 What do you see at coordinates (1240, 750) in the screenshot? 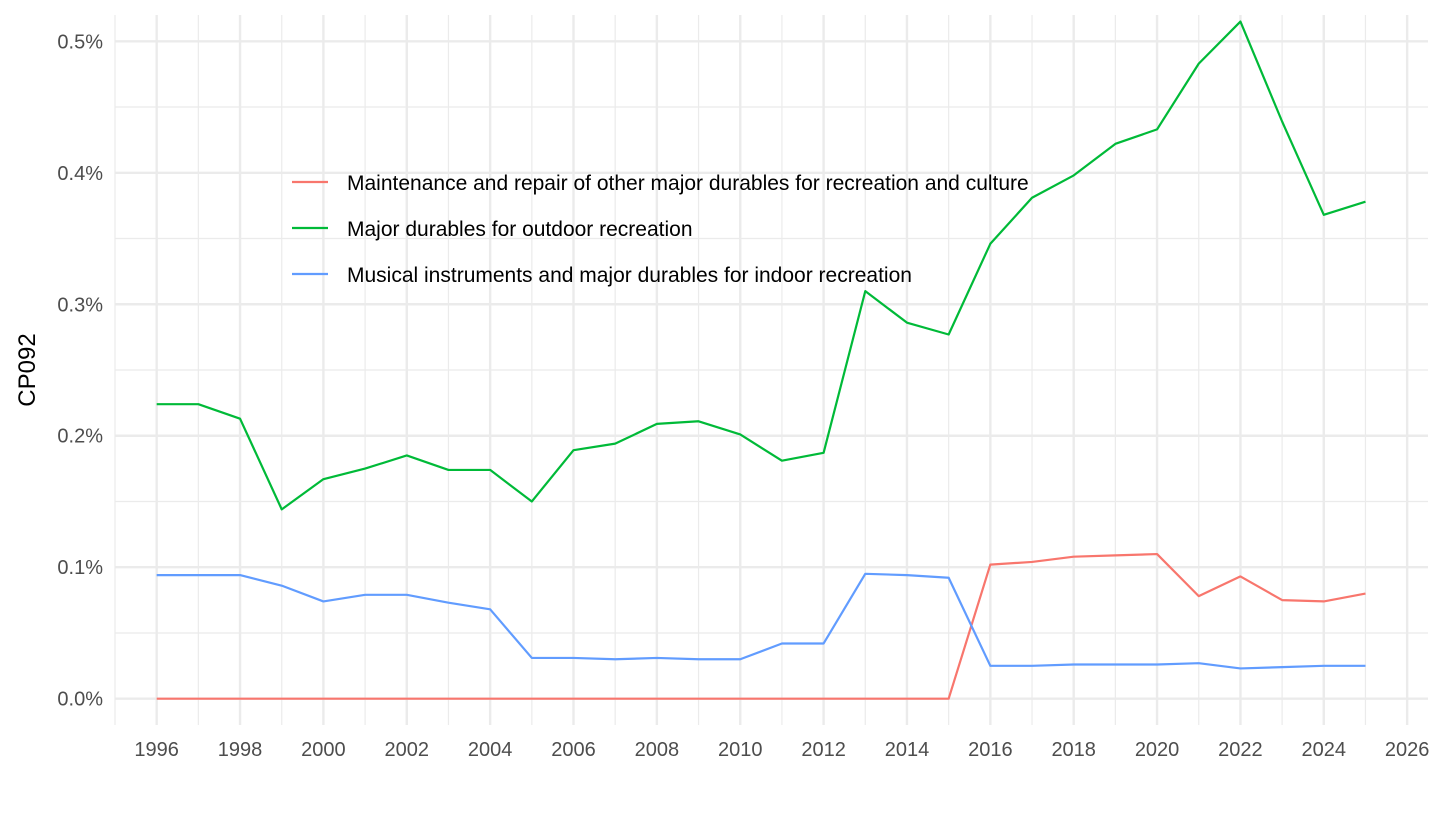
I see `x-tick-label: 2022` at bounding box center [1240, 750].